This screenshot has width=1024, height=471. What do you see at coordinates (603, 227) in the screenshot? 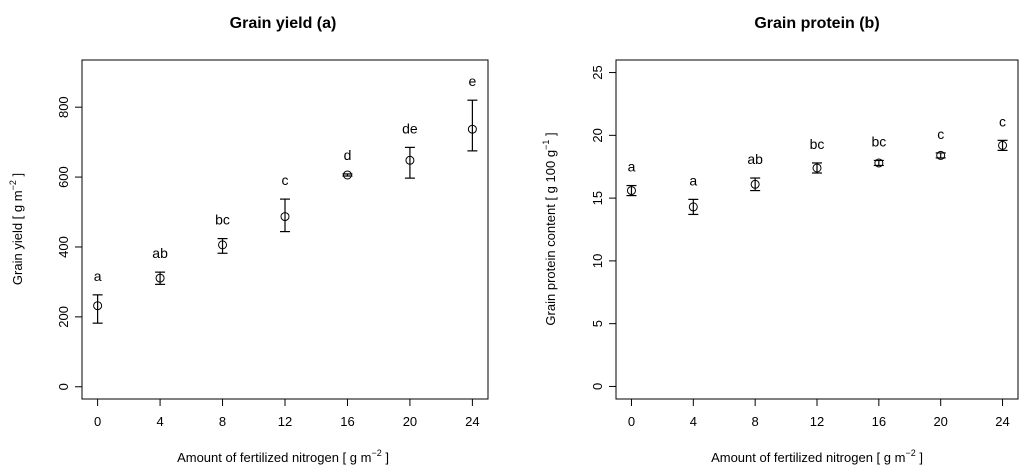
I see `y-axis: 0 5 10 15 20 25` at bounding box center [603, 227].